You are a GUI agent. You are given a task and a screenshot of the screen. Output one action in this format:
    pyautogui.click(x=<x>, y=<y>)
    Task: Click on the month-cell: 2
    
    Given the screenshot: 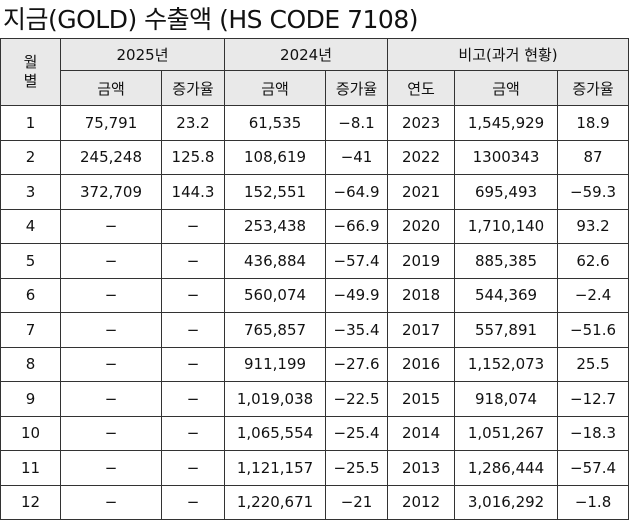 What is the action you would take?
    pyautogui.click(x=30, y=157)
    